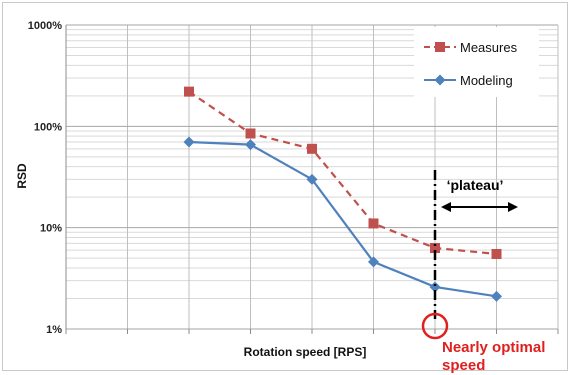 The image size is (572, 375). What do you see at coordinates (446, 207) in the screenshot?
I see `plateau-arrow-left-head` at bounding box center [446, 207].